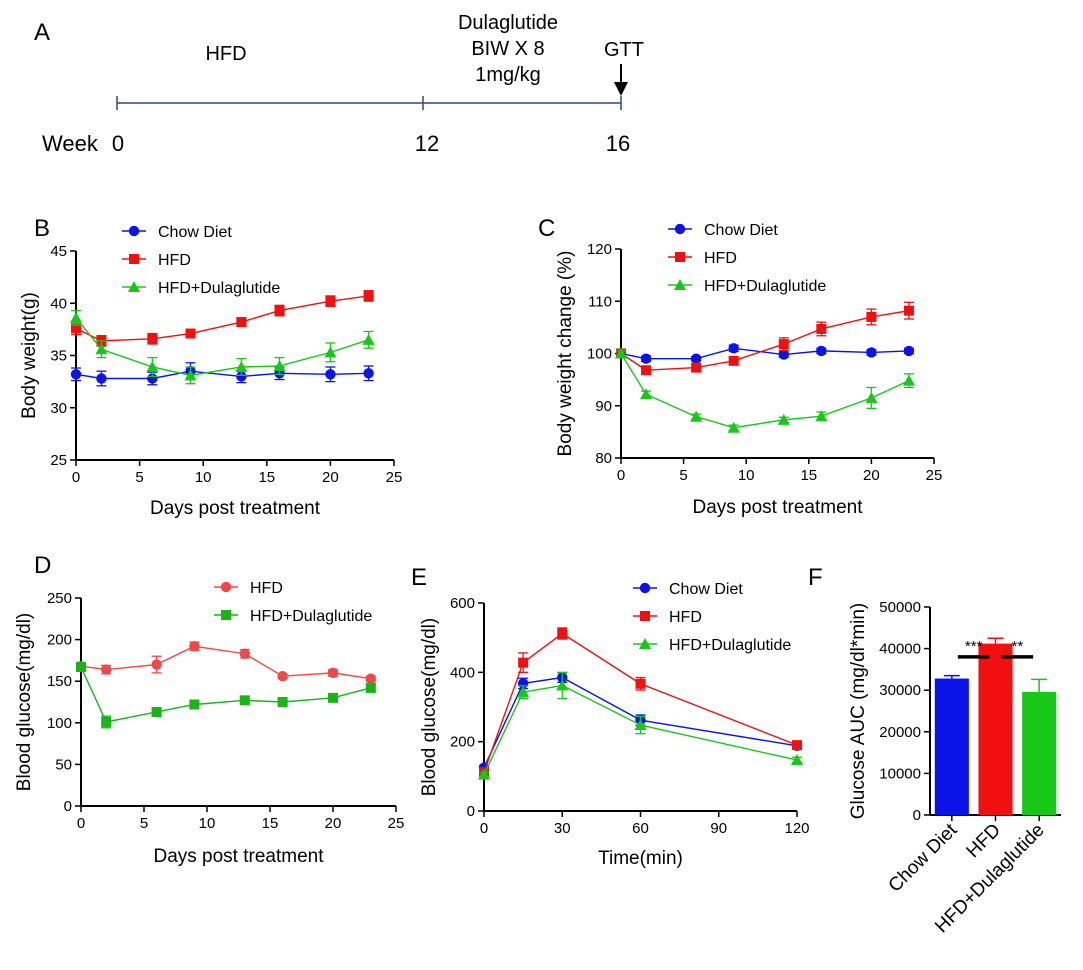  What do you see at coordinates (858, 711) in the screenshot?
I see `y-axis-title: Glucose AUC (mg/dl*min)` at bounding box center [858, 711].